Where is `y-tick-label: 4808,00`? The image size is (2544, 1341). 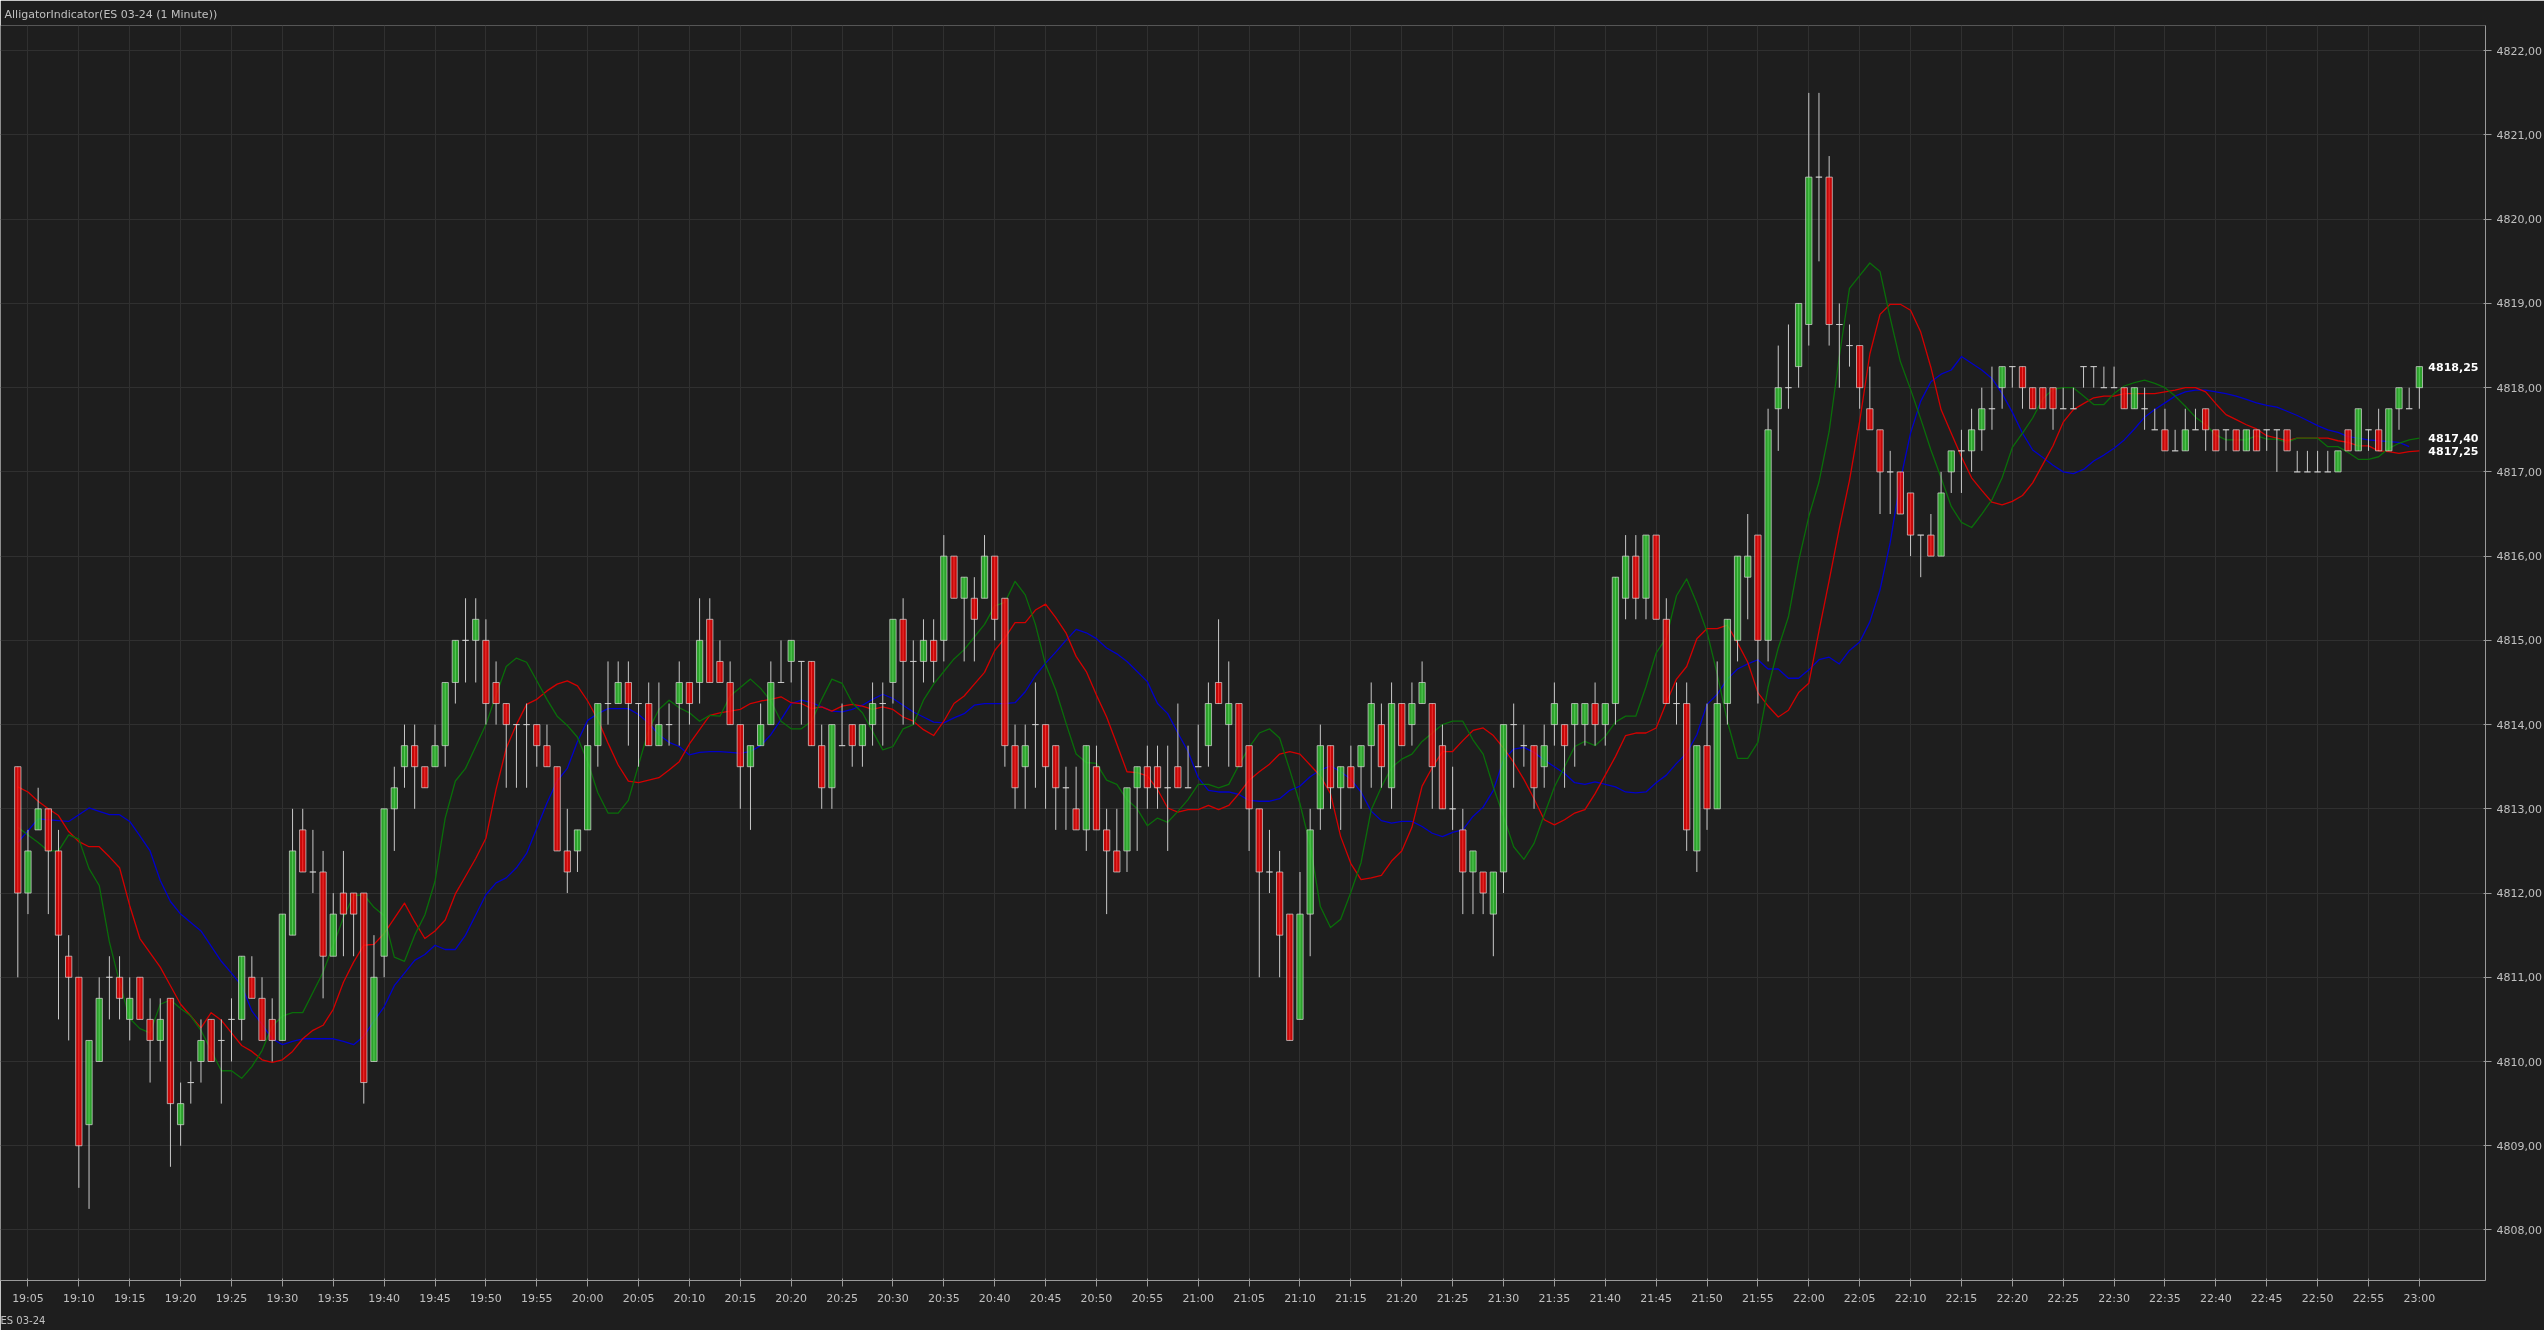
y-tick-label: 4808,00 is located at coordinates (2519, 1230).